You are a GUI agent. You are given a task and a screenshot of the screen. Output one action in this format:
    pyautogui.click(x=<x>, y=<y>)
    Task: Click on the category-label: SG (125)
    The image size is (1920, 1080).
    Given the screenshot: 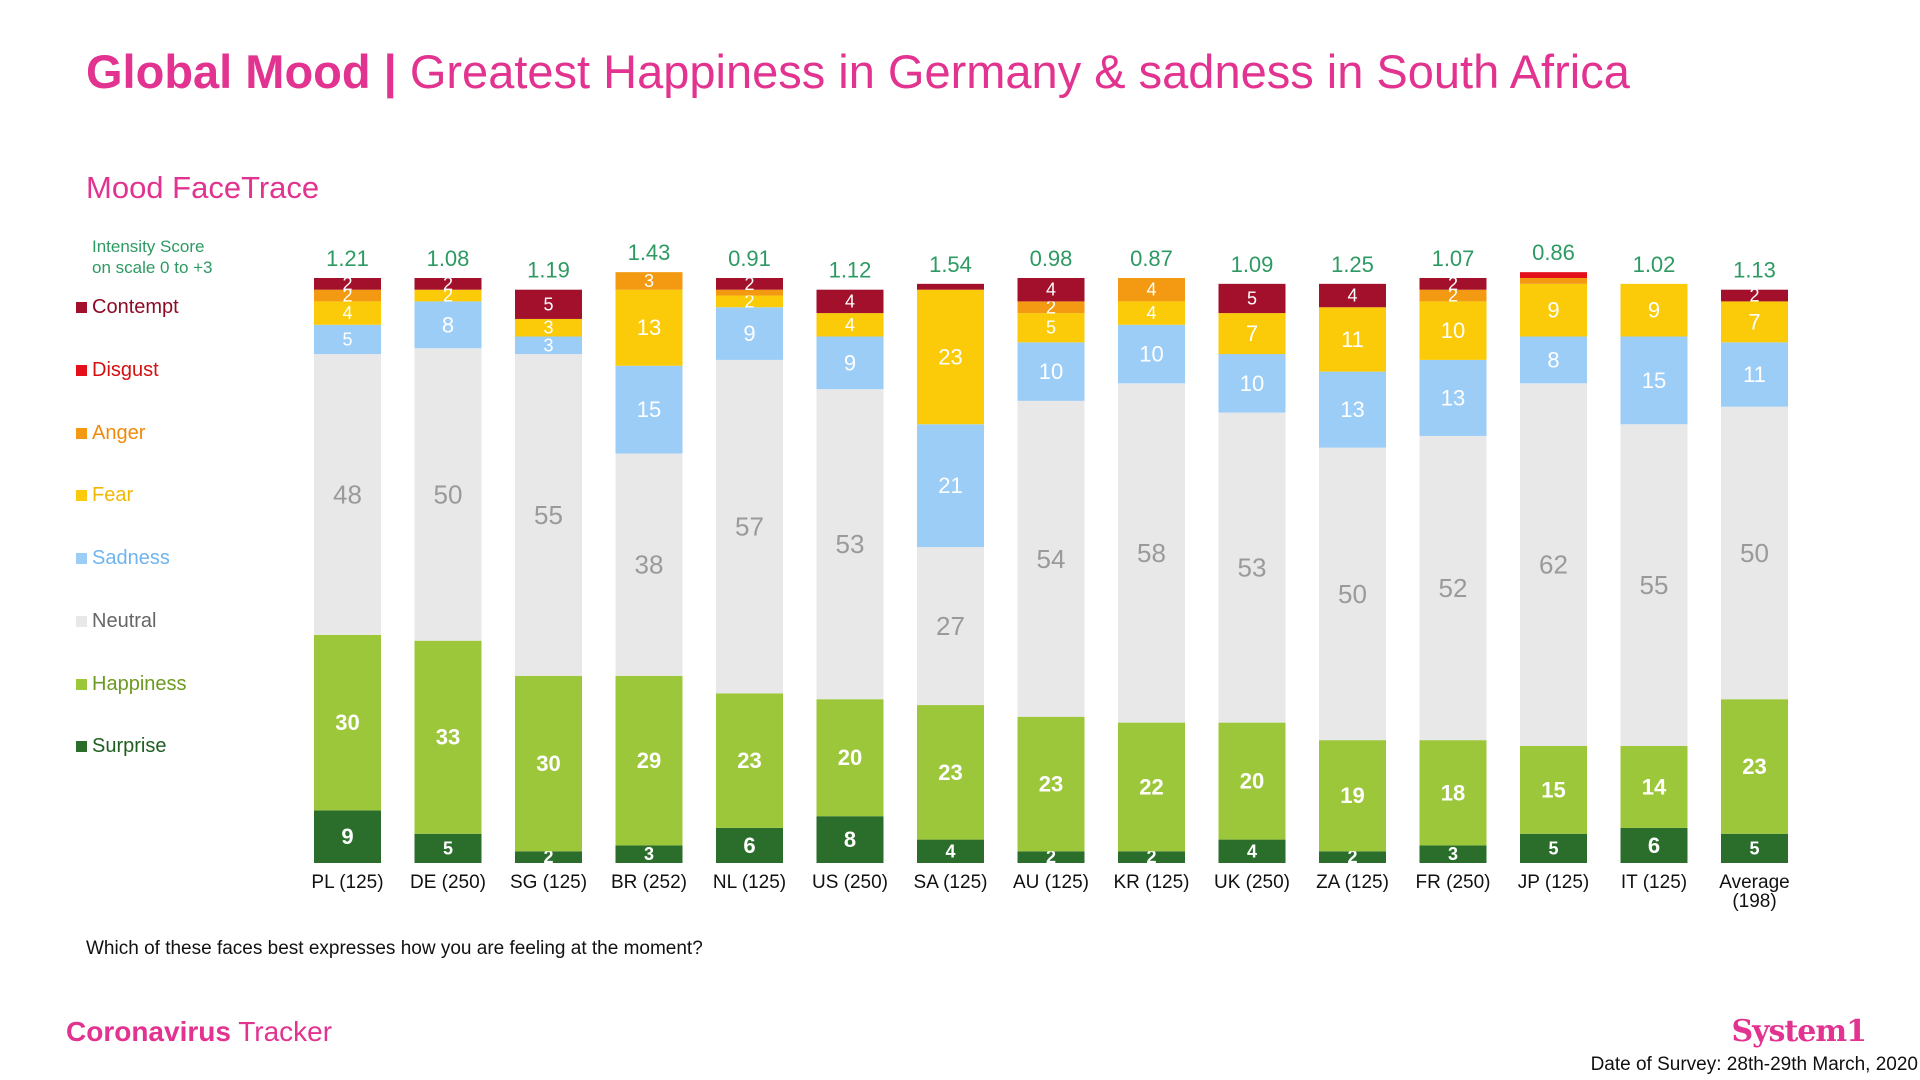 What is the action you would take?
    pyautogui.click(x=548, y=882)
    